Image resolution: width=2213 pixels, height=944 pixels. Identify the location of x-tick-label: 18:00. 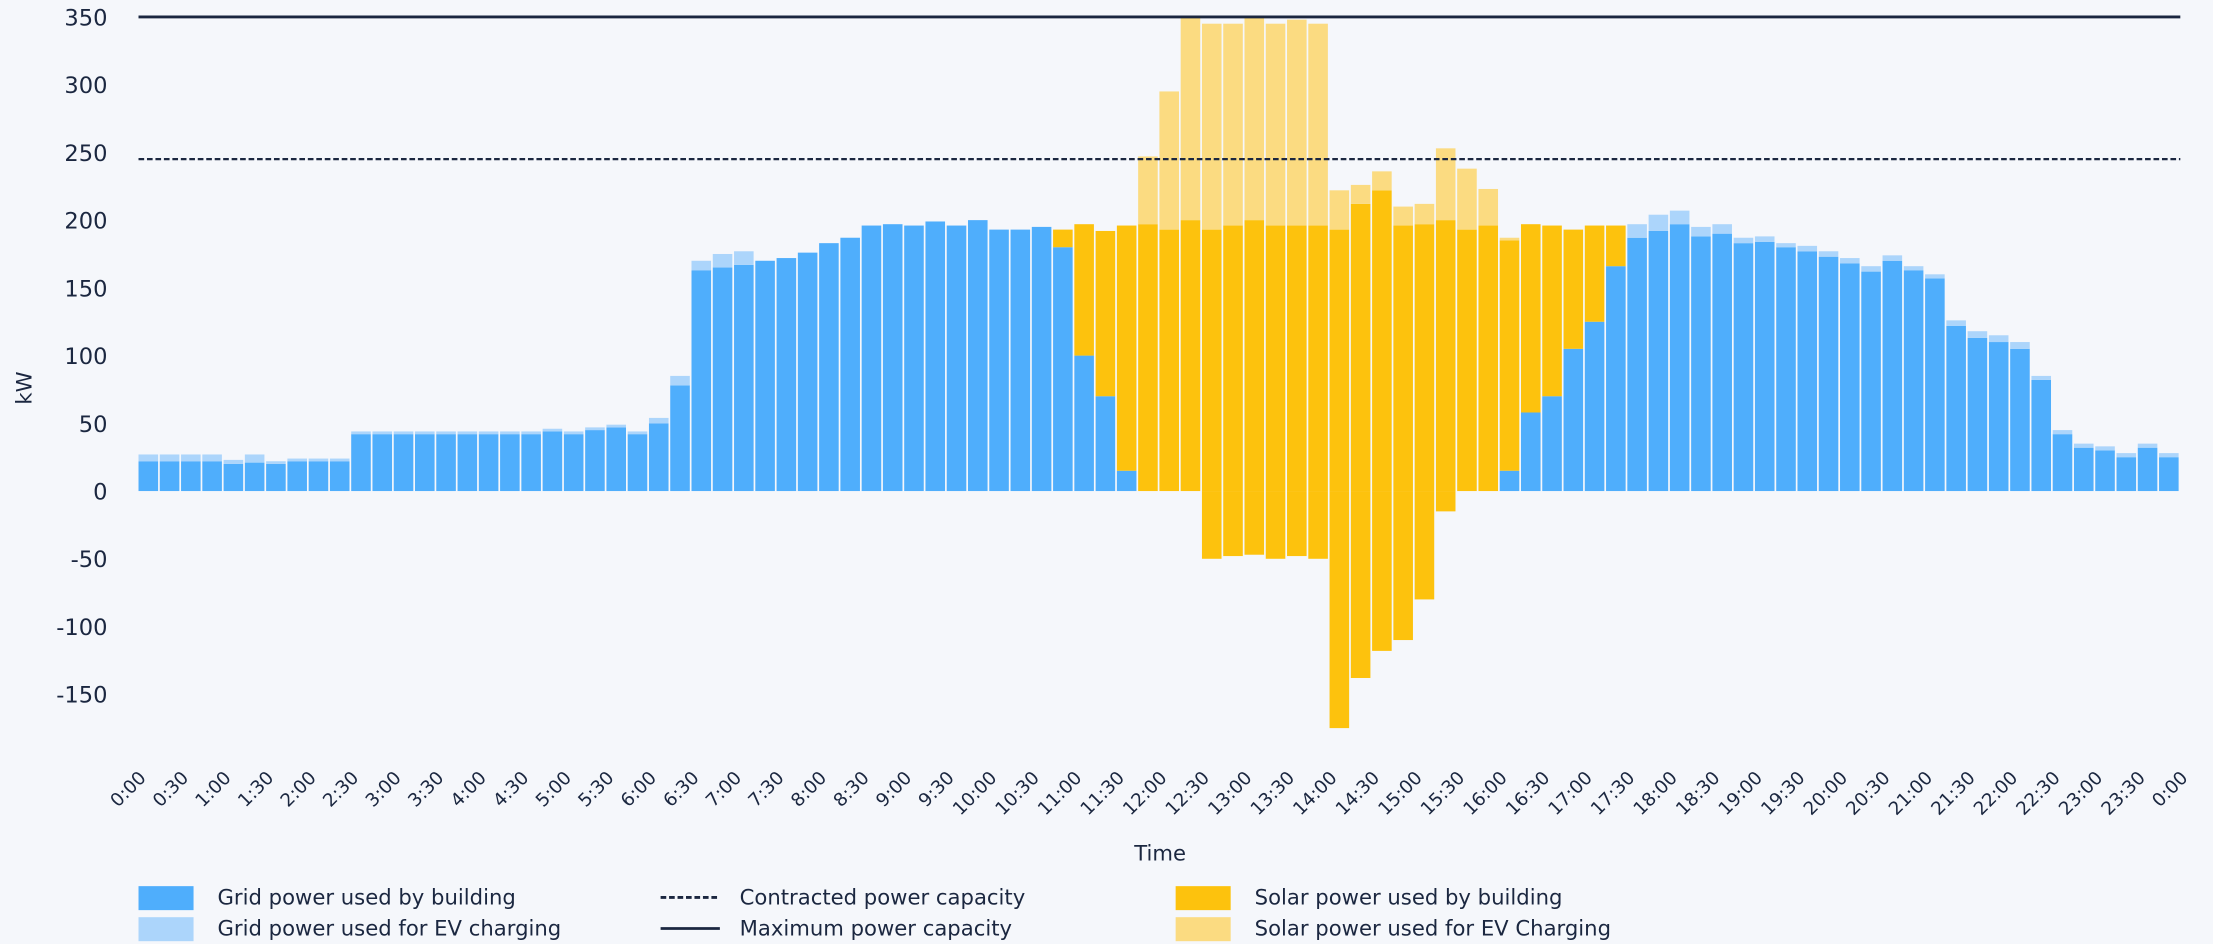
(1656, 794).